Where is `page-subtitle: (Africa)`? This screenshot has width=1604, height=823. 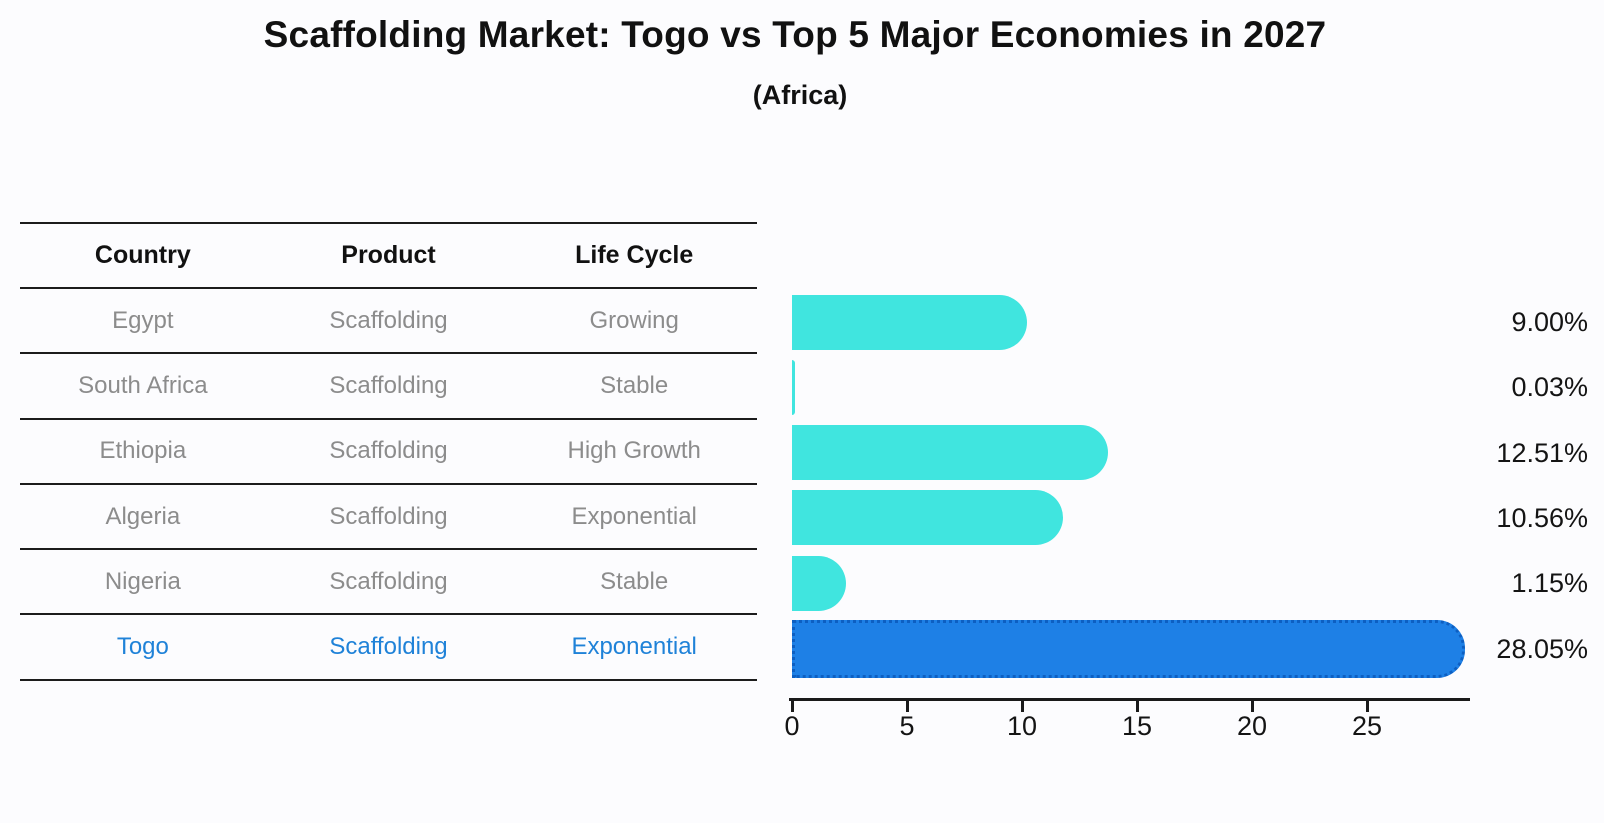
page-subtitle: (Africa) is located at coordinates (800, 95).